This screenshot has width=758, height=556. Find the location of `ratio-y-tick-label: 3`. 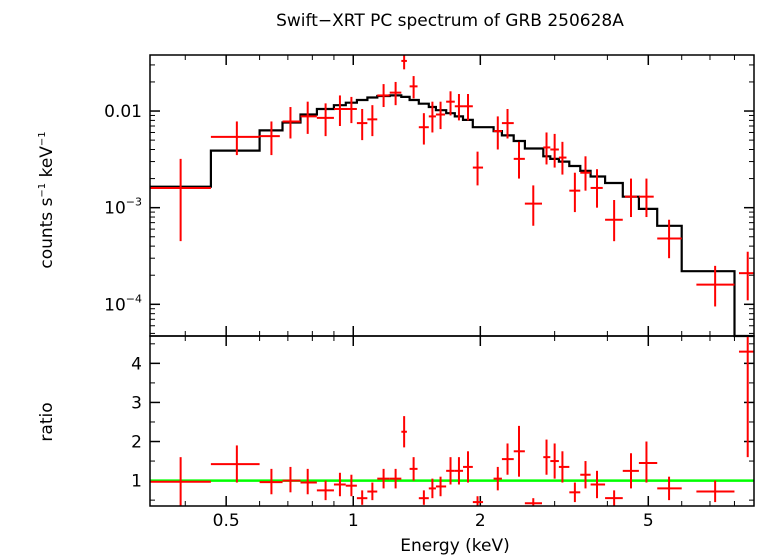

ratio-y-tick-label: 3 is located at coordinates (136, 403).